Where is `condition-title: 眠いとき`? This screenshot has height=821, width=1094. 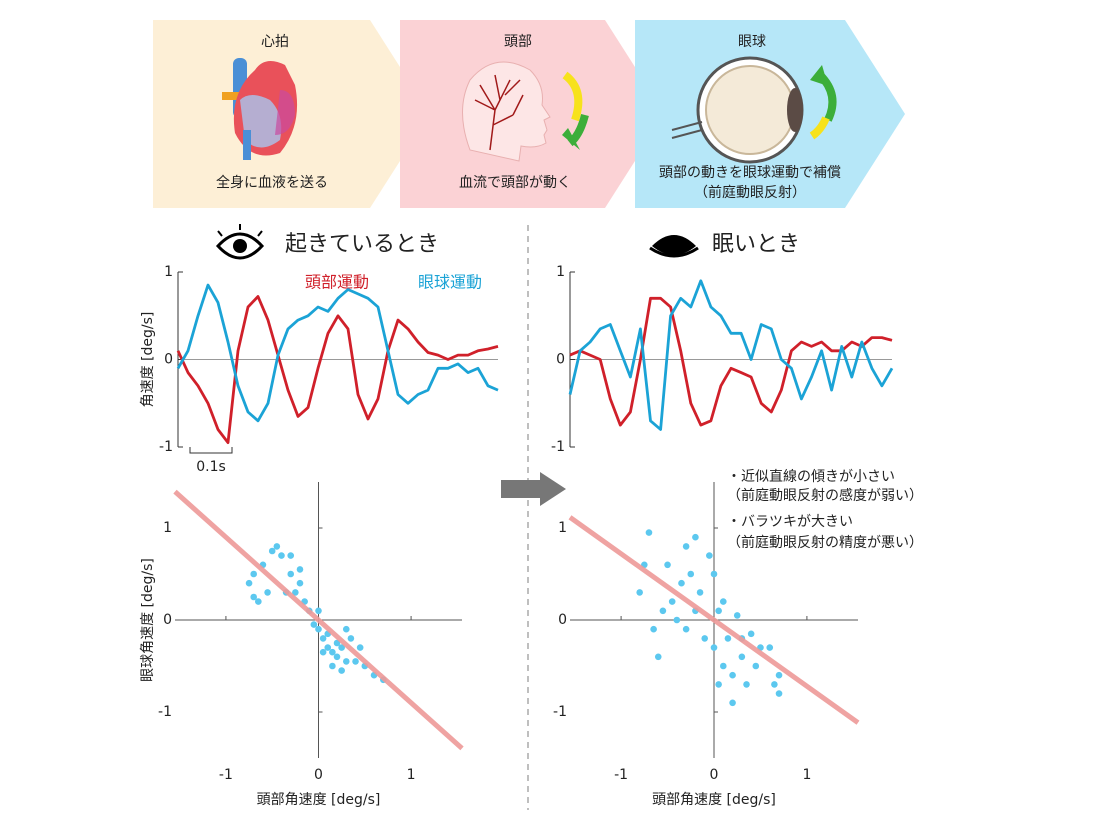
condition-title: 眠いとき is located at coordinates (756, 244).